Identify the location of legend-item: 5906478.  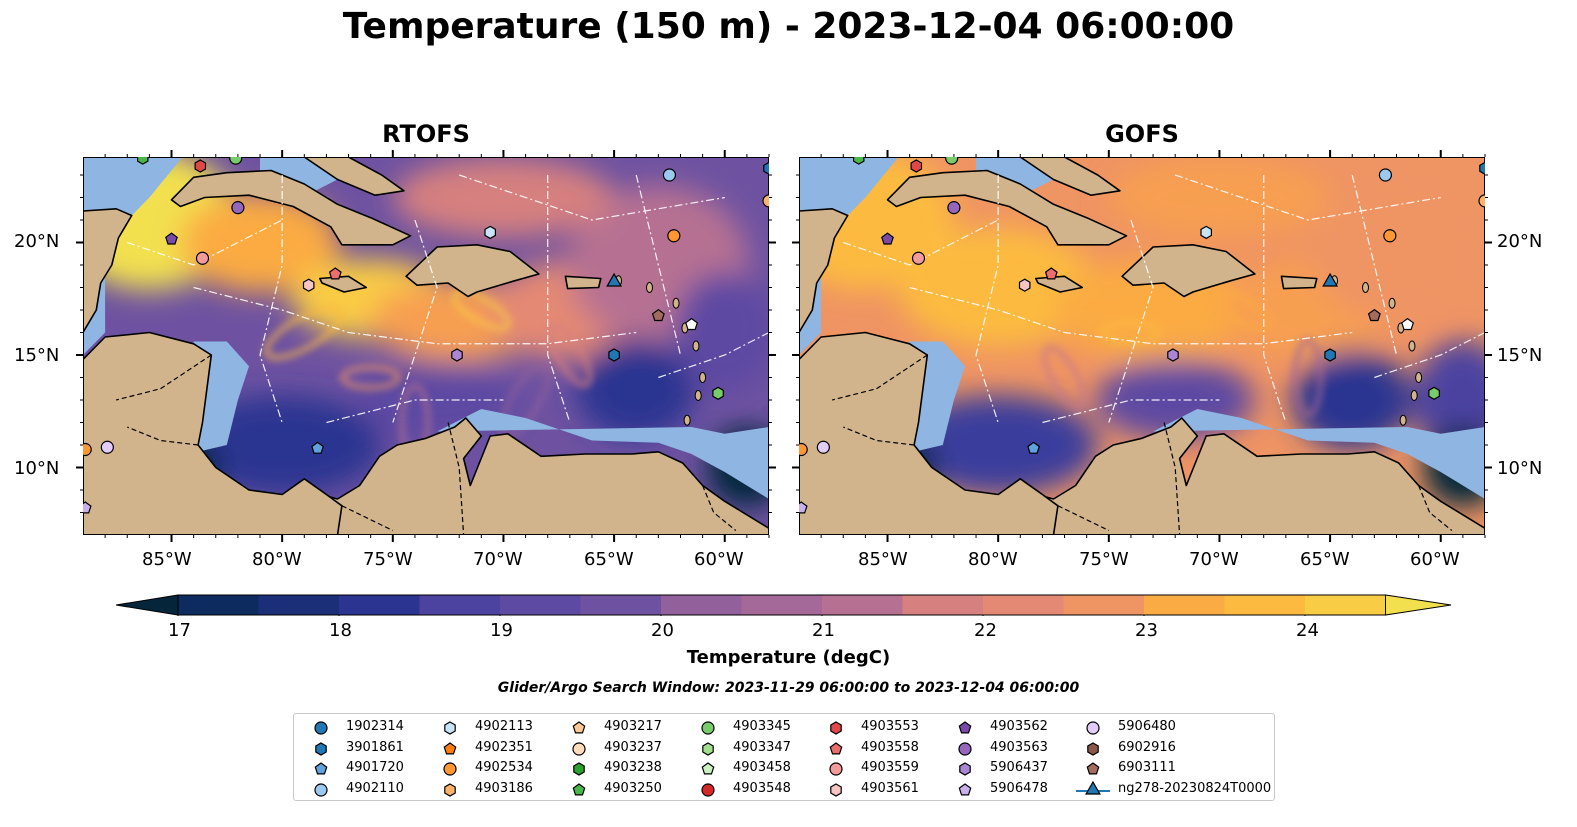
(1008, 789).